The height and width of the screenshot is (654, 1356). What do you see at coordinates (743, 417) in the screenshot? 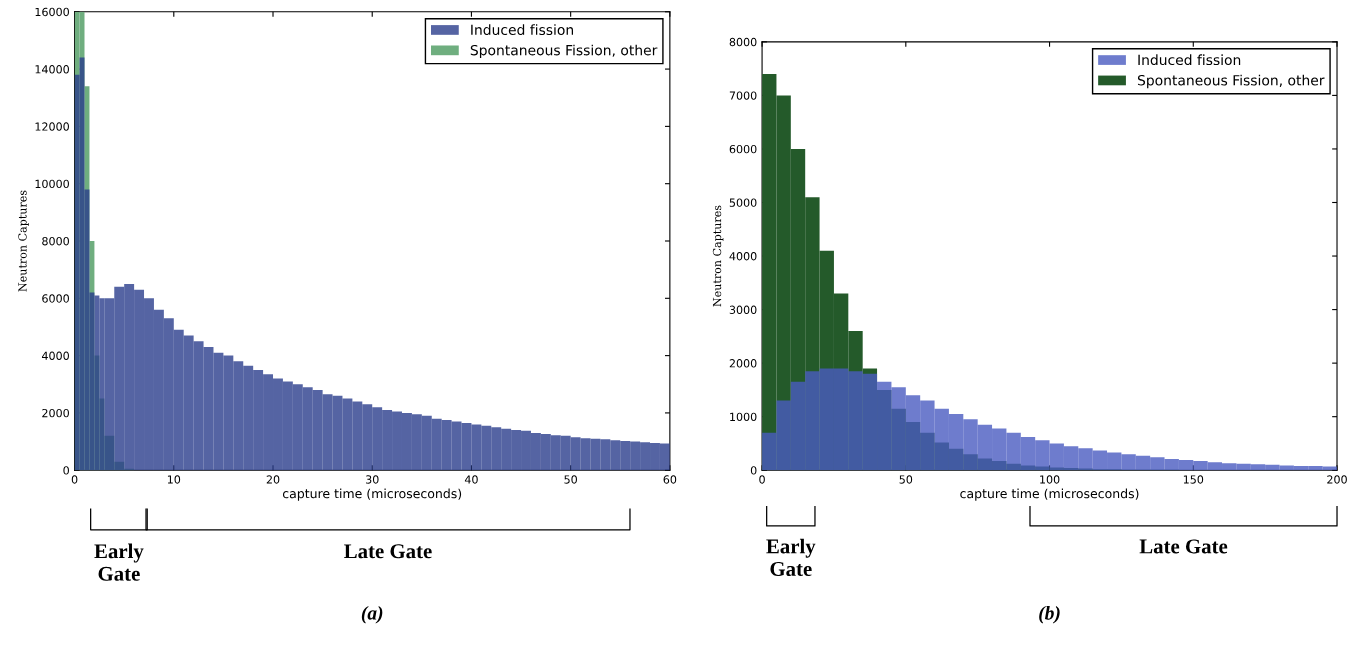
I see `y-tick-label: 1000` at bounding box center [743, 417].